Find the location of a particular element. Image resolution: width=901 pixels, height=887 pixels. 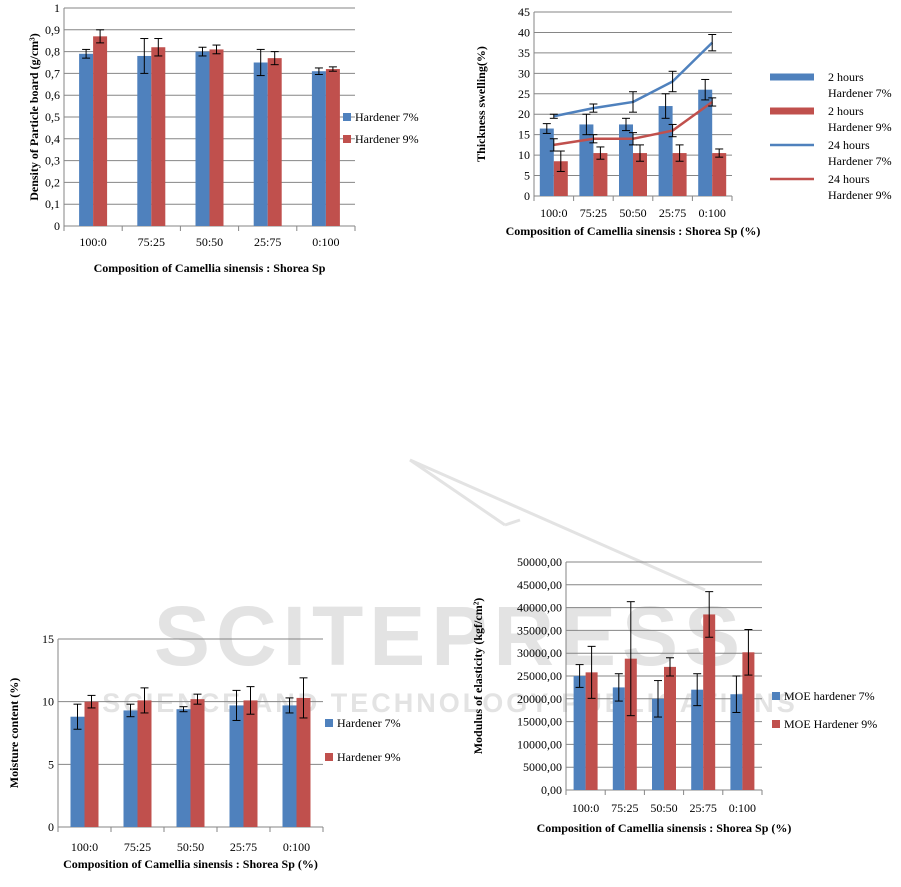

y-tick-label: 30000,00 is located at coordinates (539, 653).